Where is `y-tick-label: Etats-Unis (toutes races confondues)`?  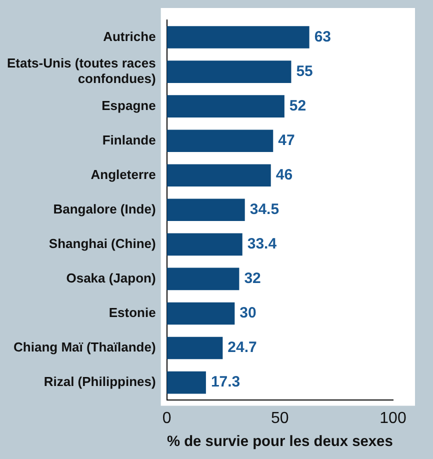 y-tick-label: Etats-Unis (toutes races confondues) is located at coordinates (81, 71).